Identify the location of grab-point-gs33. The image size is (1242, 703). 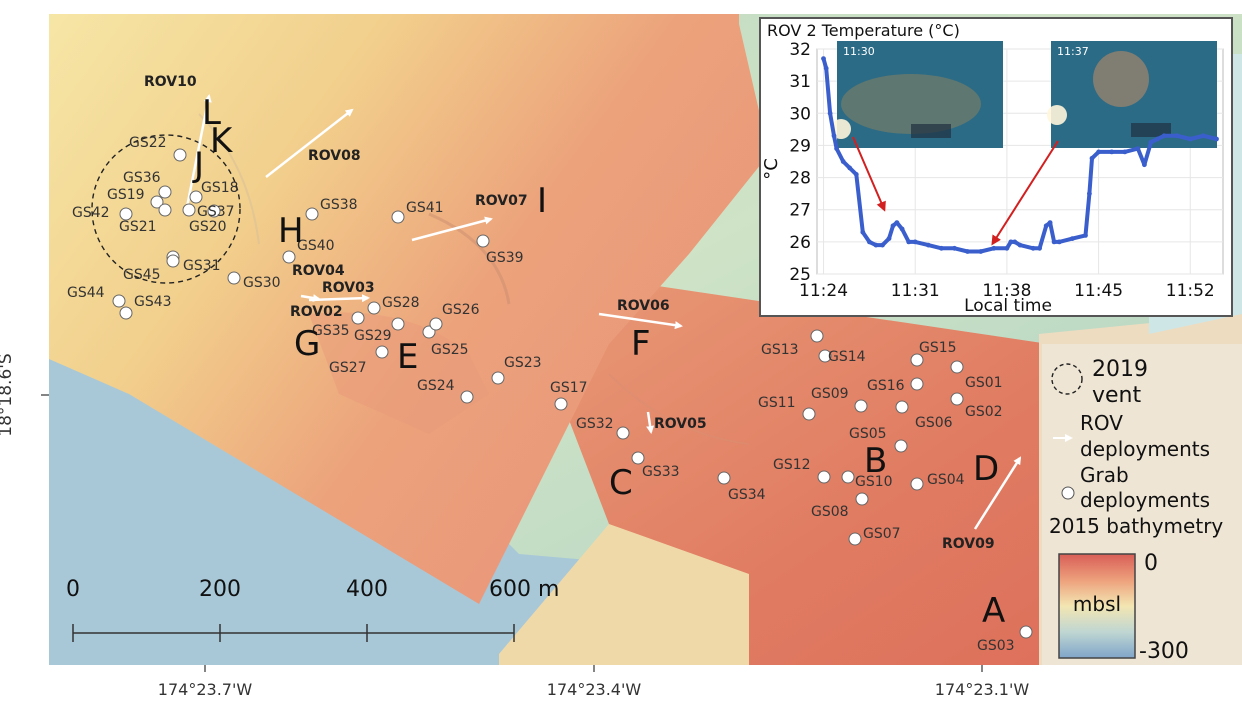
(638, 458).